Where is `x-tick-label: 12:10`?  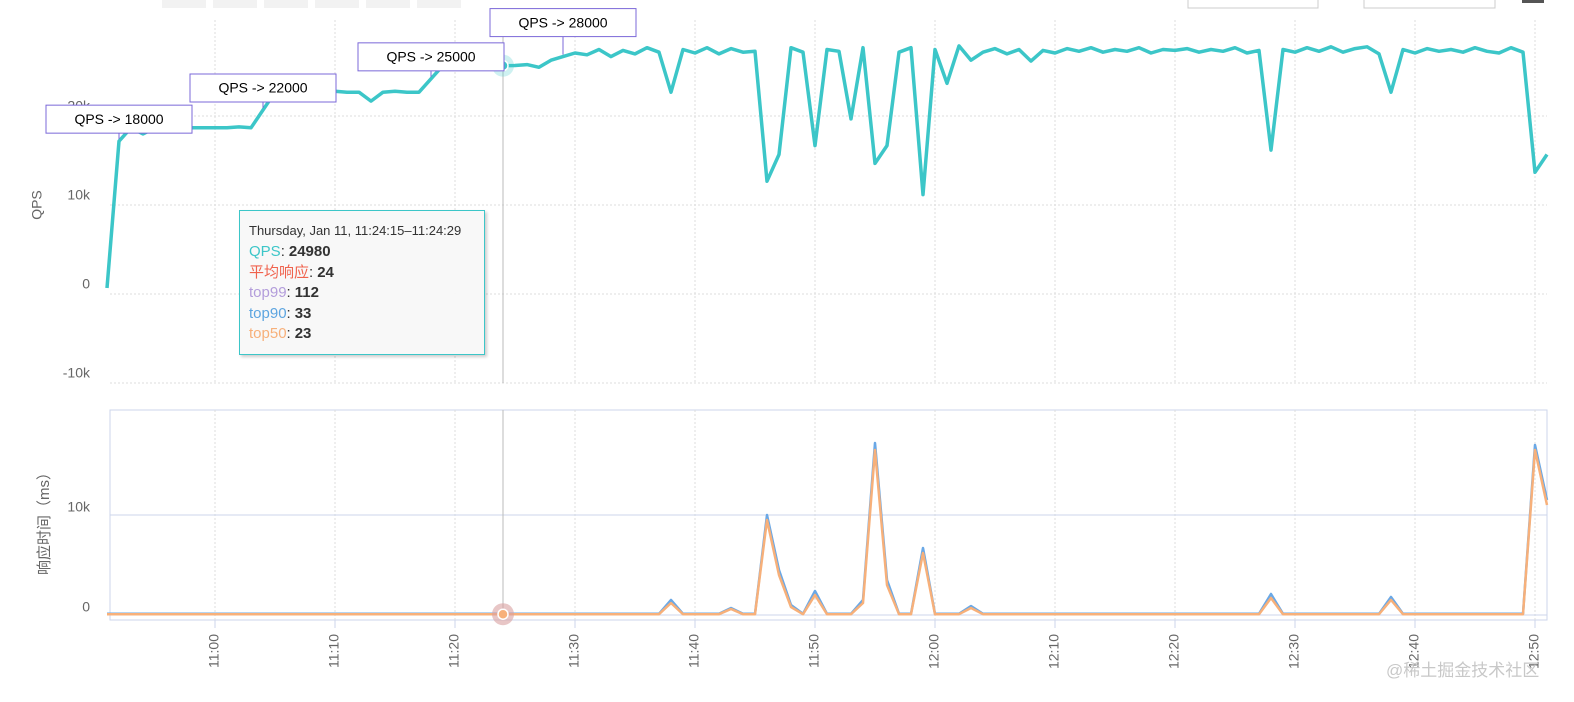
x-tick-label: 12:10 is located at coordinates (1054, 651).